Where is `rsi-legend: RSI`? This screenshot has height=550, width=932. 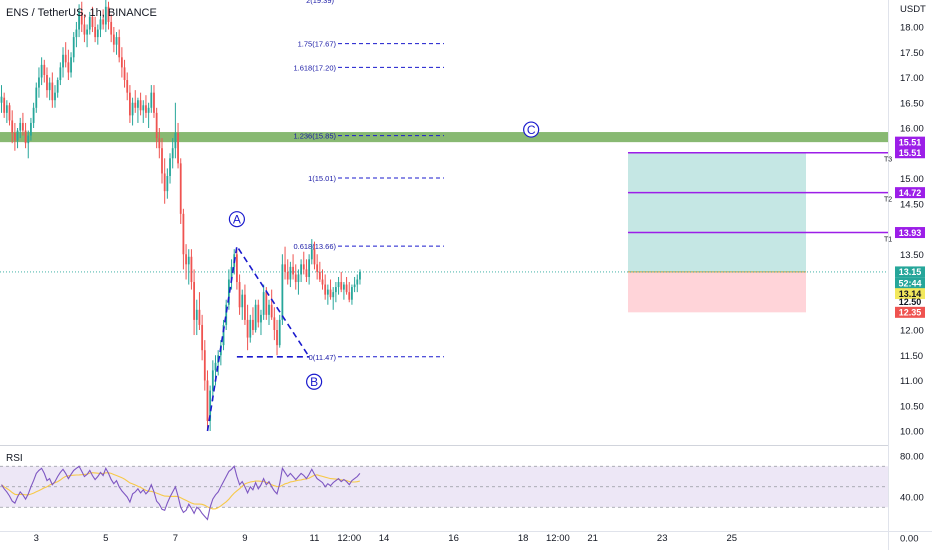 rsi-legend: RSI is located at coordinates (14, 458).